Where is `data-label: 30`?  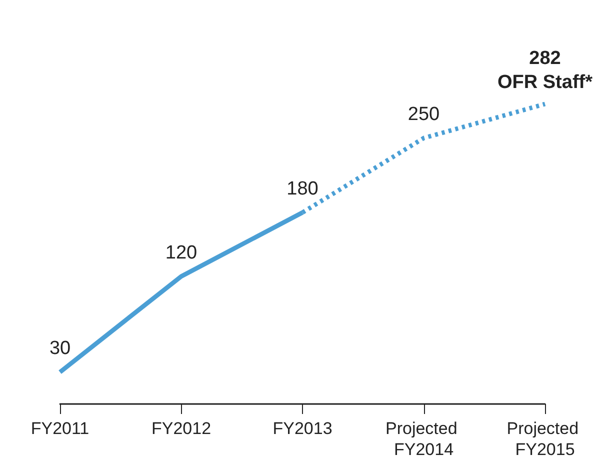
data-label: 30 is located at coordinates (60, 349).